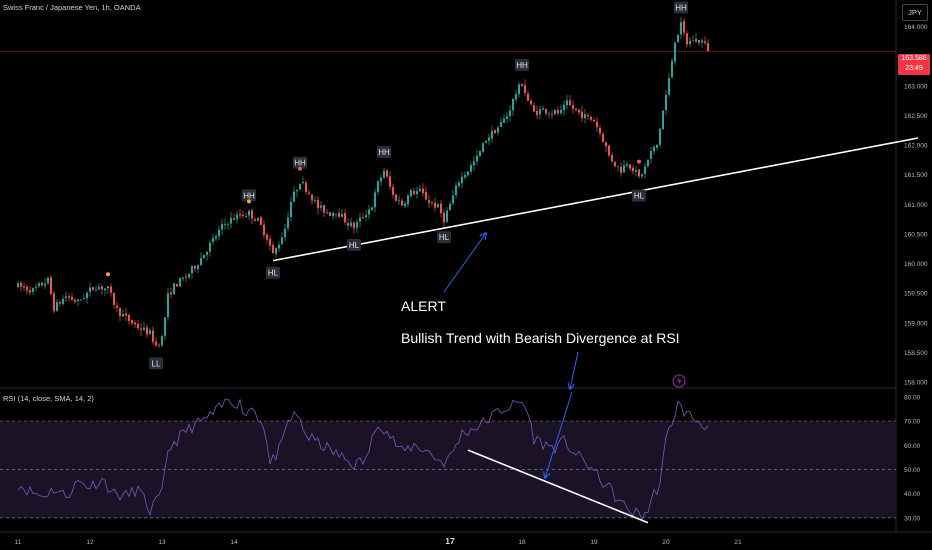  I want to click on rsi-arrow-upper, so click(574, 370).